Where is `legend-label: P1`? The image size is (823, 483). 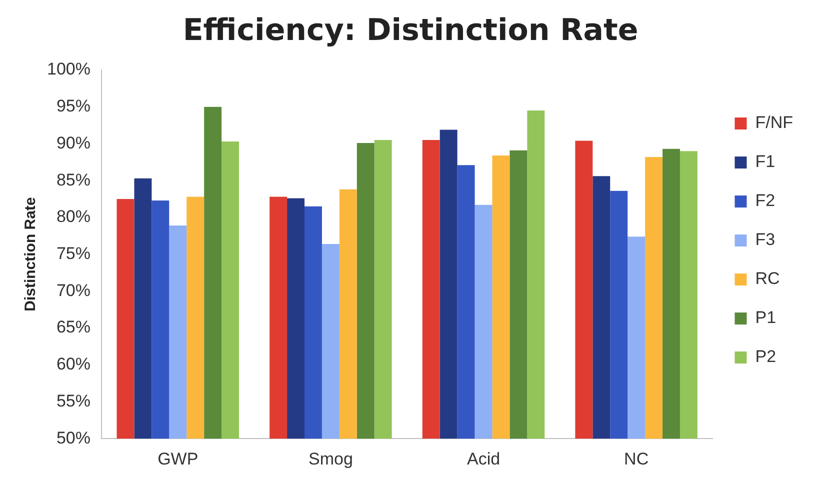
legend-label: P1 is located at coordinates (765, 318).